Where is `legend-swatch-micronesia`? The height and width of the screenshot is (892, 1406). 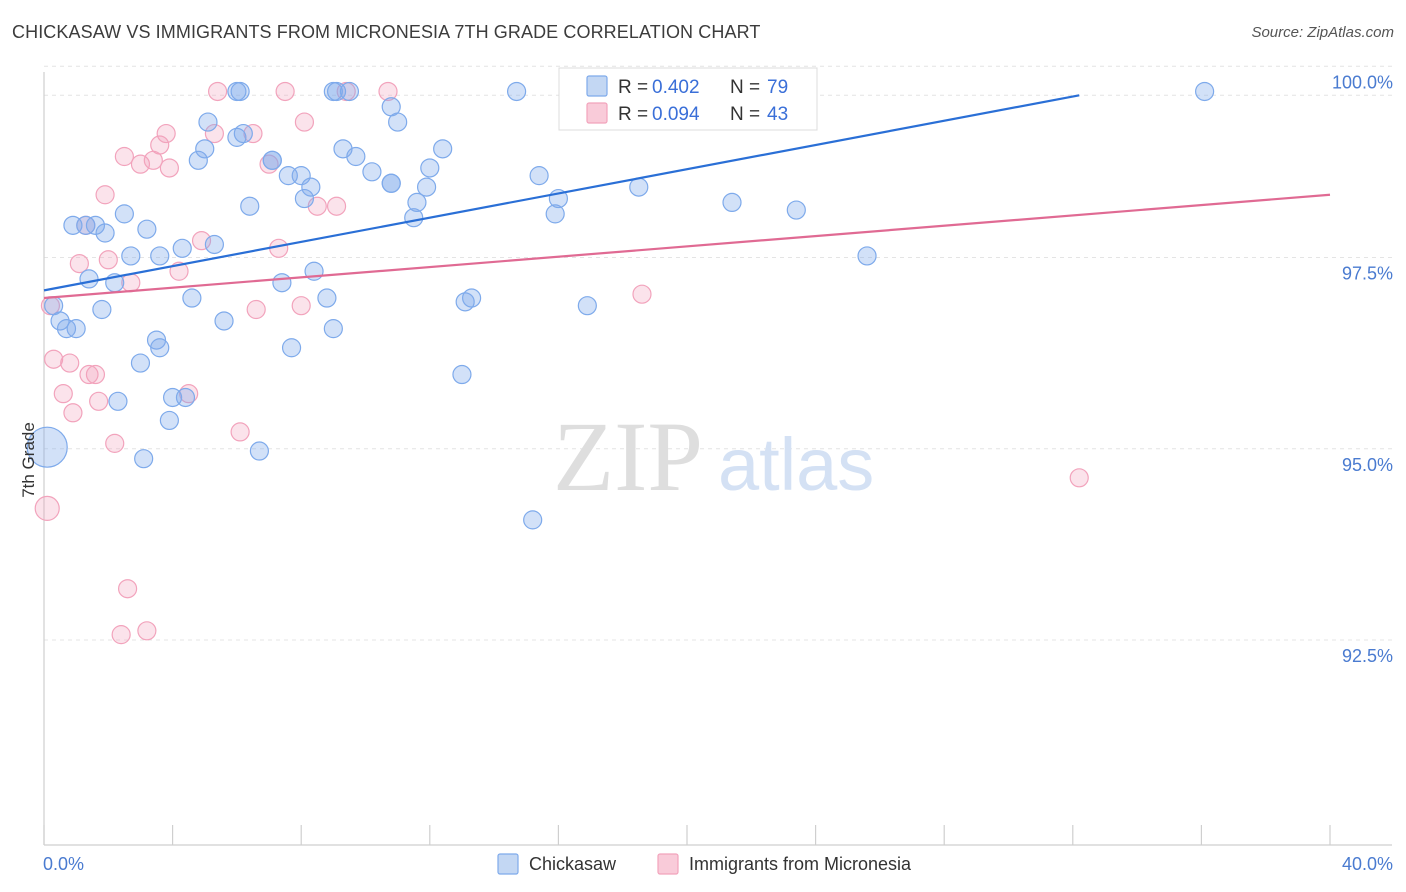
legend-swatch-micronesia is located at coordinates (597, 113).